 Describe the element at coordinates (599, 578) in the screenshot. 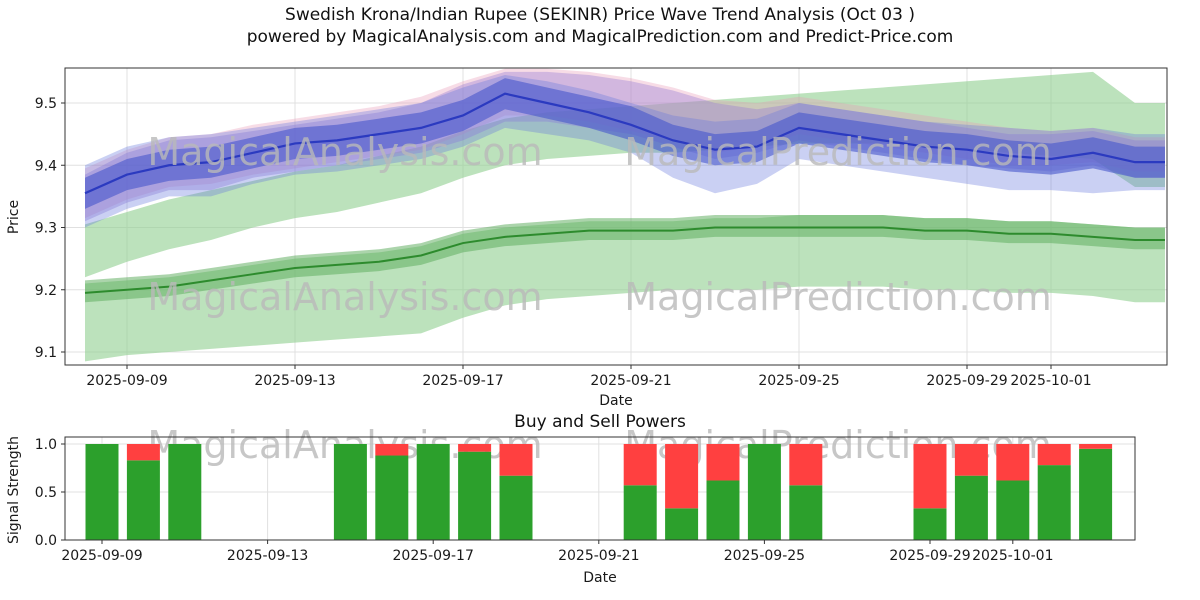

I see `signal-xlabel: Date` at that location.